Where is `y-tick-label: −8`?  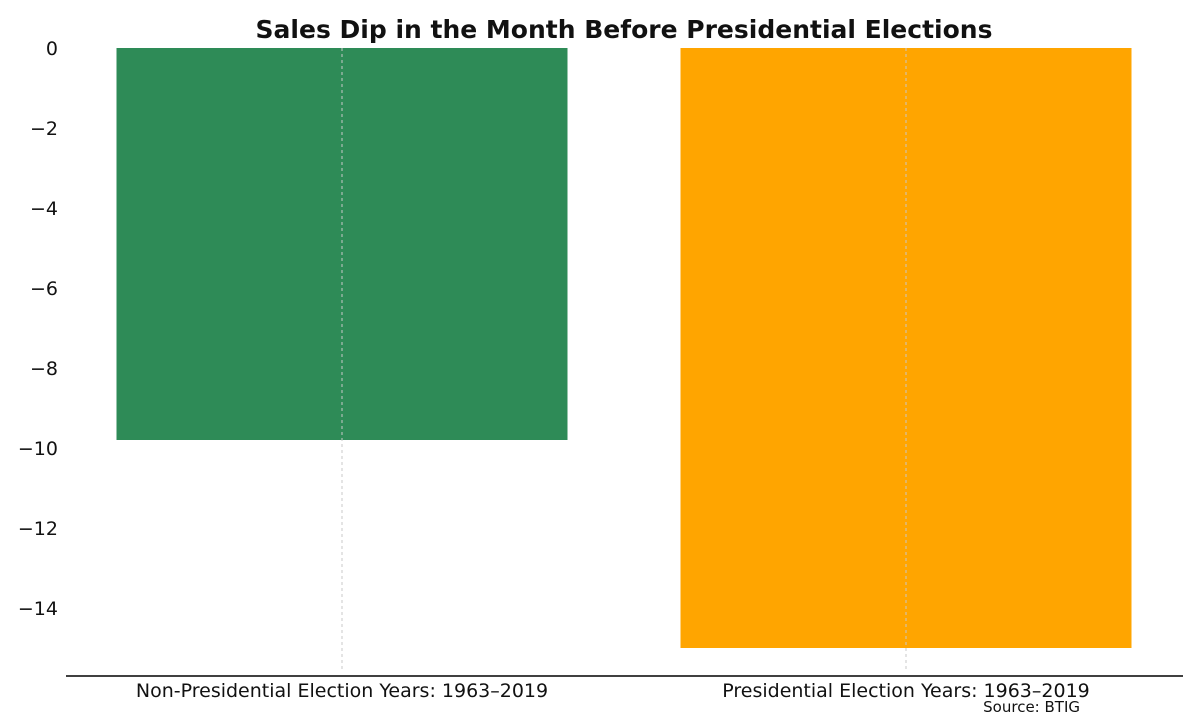 y-tick-label: −8 is located at coordinates (44, 369).